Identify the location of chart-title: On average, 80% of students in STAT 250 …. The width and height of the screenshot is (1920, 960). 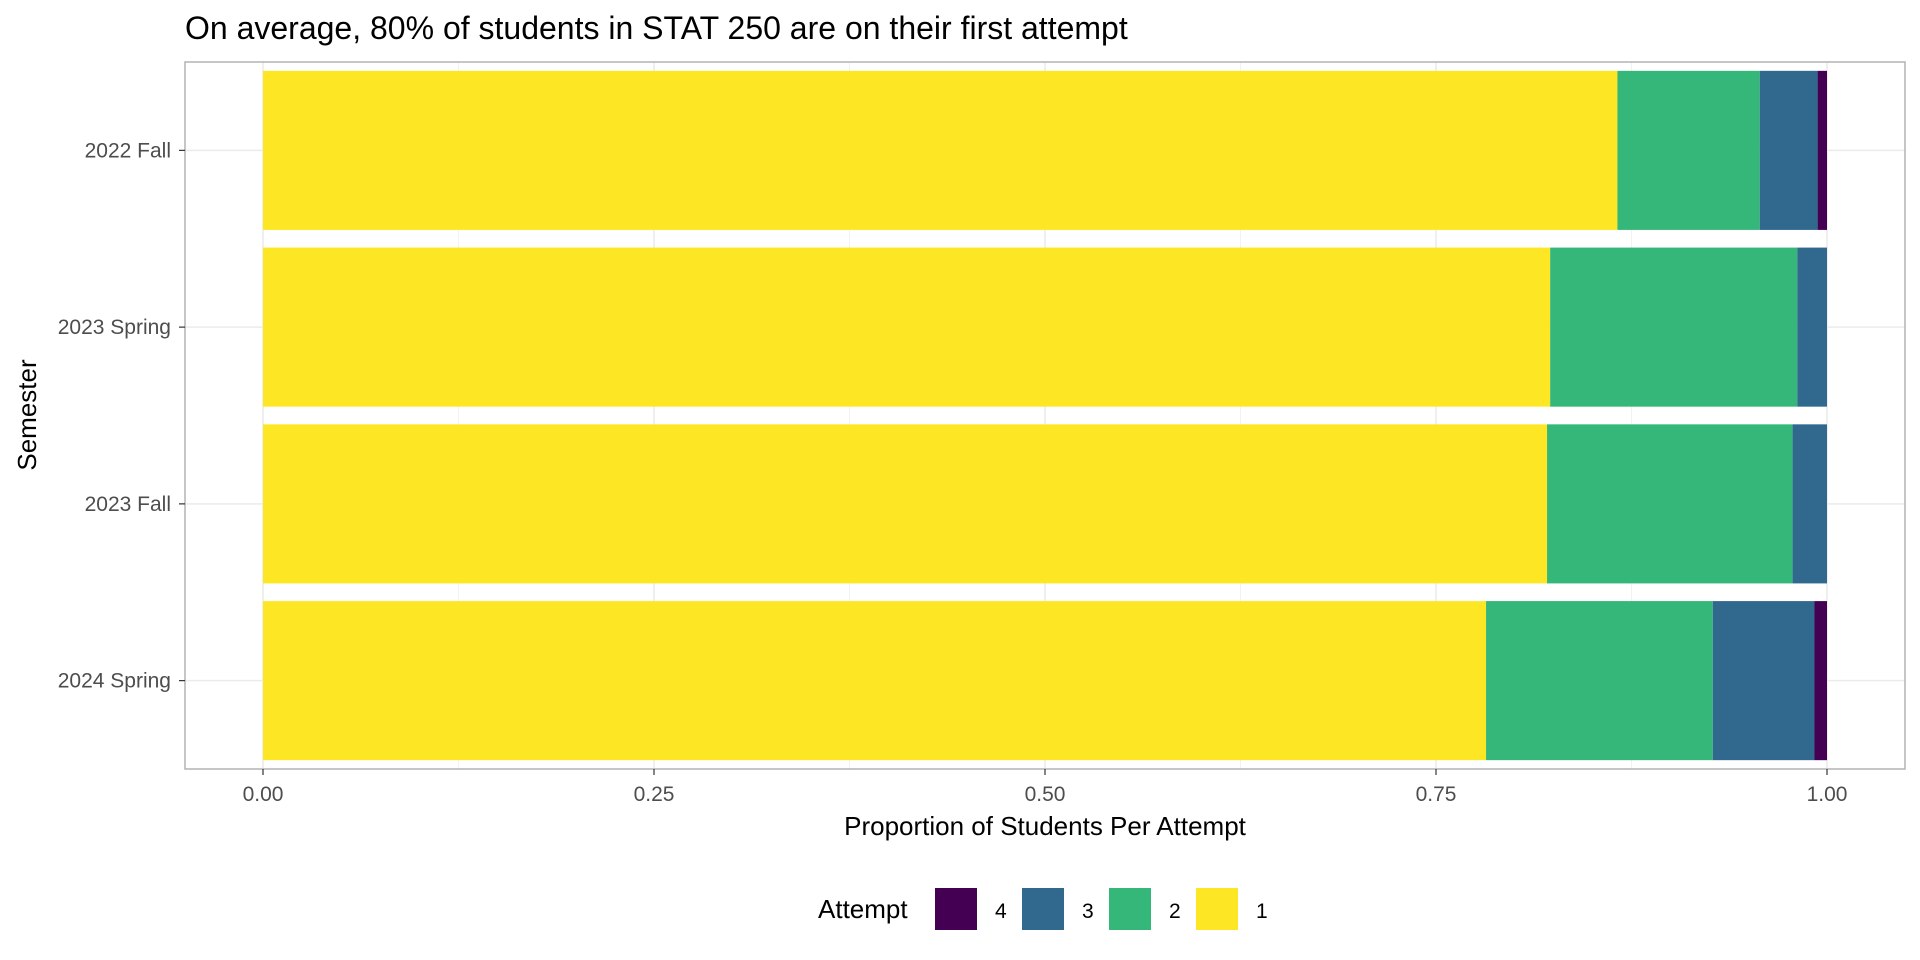
(656, 28).